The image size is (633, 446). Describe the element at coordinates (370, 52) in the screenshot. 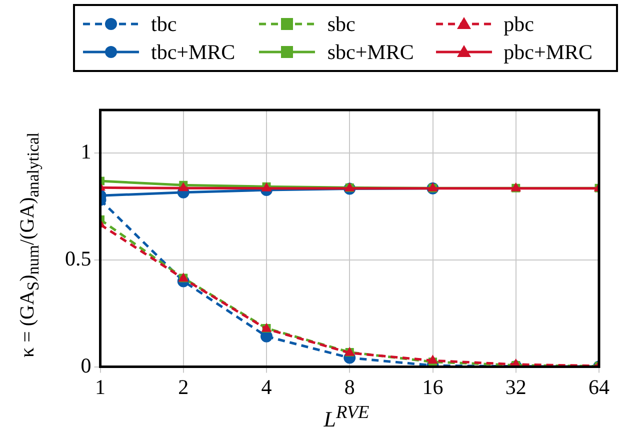

I see `legend-label: sbc+MRC` at that location.